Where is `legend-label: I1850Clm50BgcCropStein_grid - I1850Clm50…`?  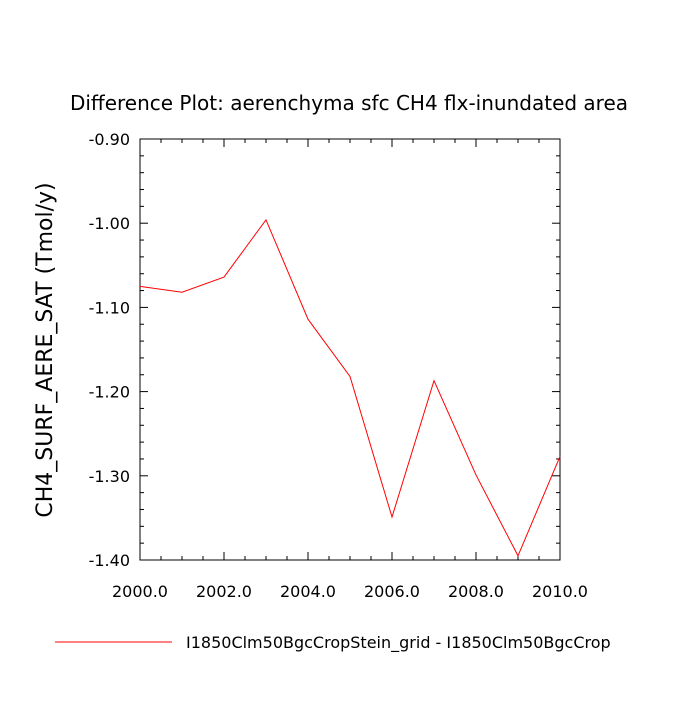
legend-label: I1850Clm50BgcCropStein_grid - I1850Clm50… is located at coordinates (398, 643).